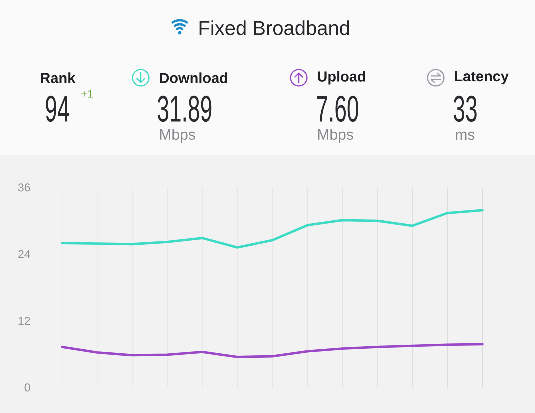  I want to click on text: Rank, so click(58, 78).